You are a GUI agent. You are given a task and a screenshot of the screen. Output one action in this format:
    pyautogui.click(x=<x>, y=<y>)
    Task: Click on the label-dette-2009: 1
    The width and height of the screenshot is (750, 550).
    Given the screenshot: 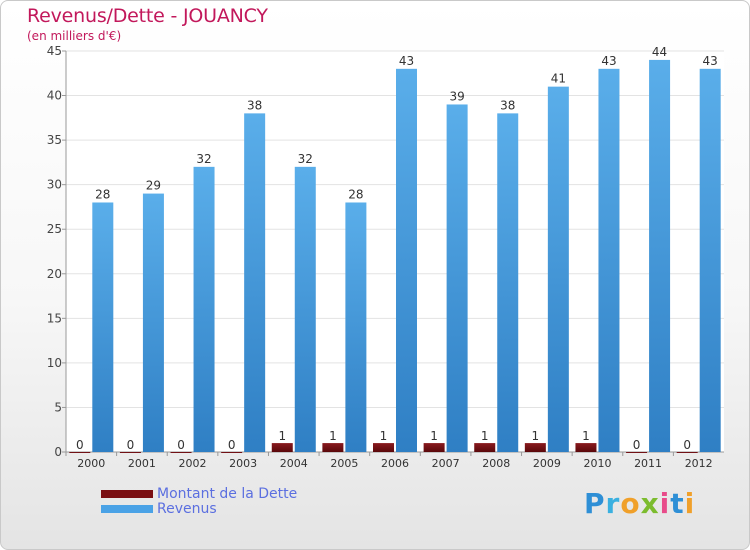 What is the action you would take?
    pyautogui.click(x=536, y=436)
    